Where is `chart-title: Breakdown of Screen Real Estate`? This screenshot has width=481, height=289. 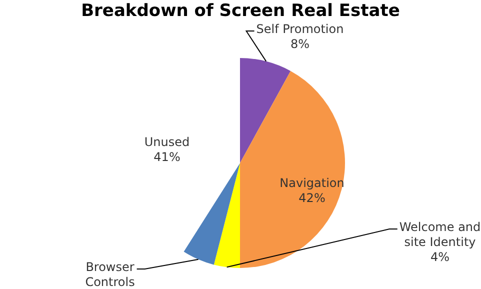 chart-title: Breakdown of Screen Real Estate is located at coordinates (240, 11).